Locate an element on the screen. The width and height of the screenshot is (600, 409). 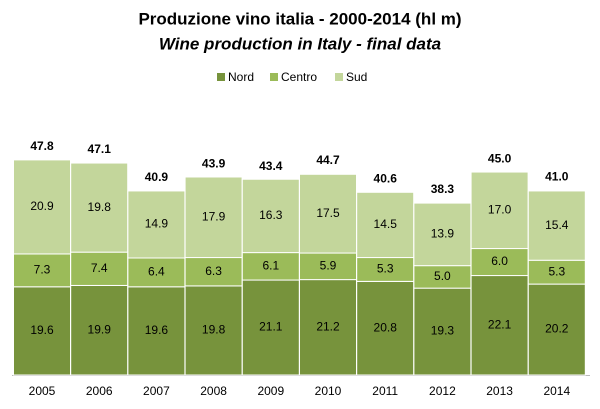
total-label: 45.0 is located at coordinates (500, 159).